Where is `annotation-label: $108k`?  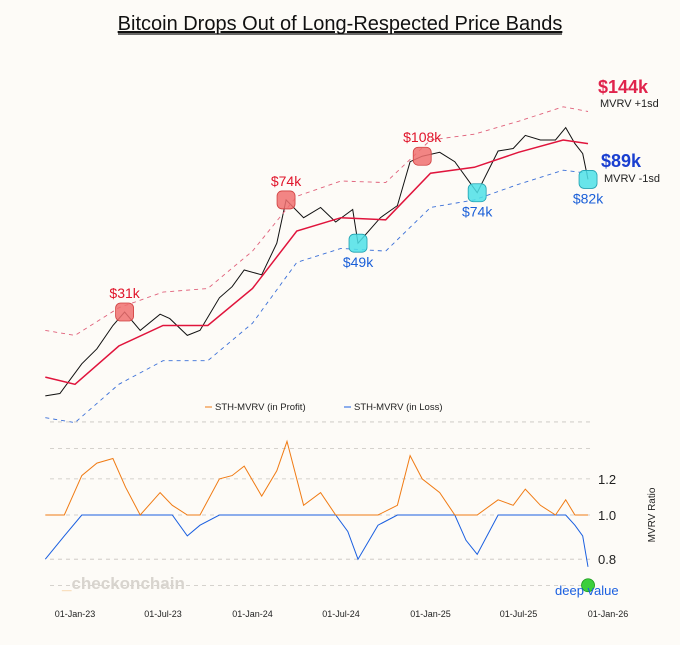
annotation-label: $108k is located at coordinates (422, 137).